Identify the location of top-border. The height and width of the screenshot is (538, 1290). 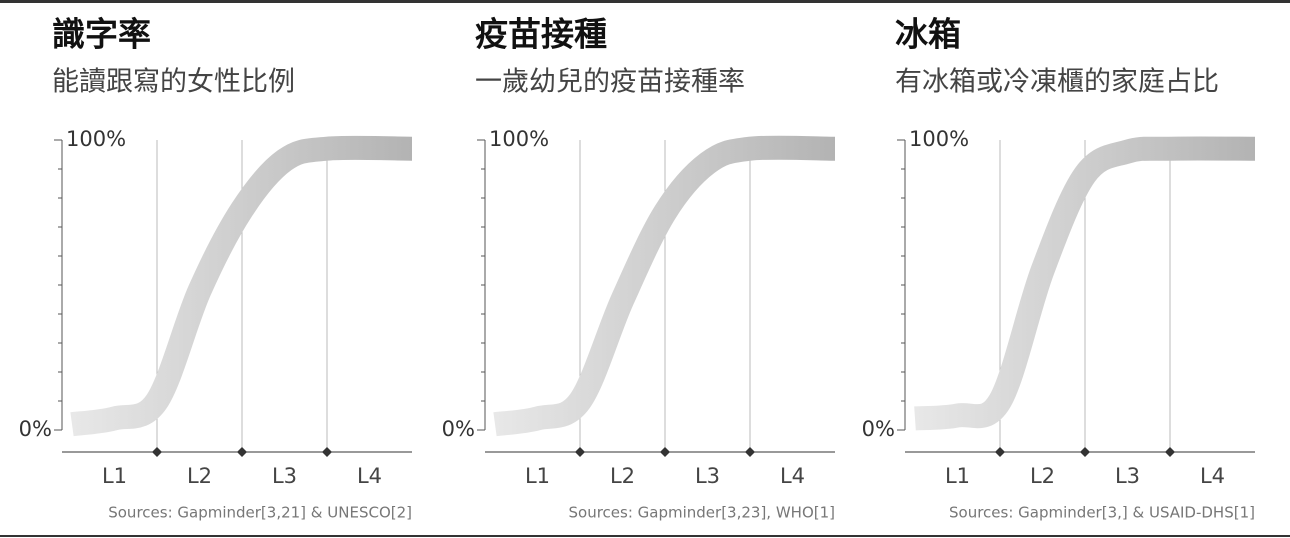
(645, 1).